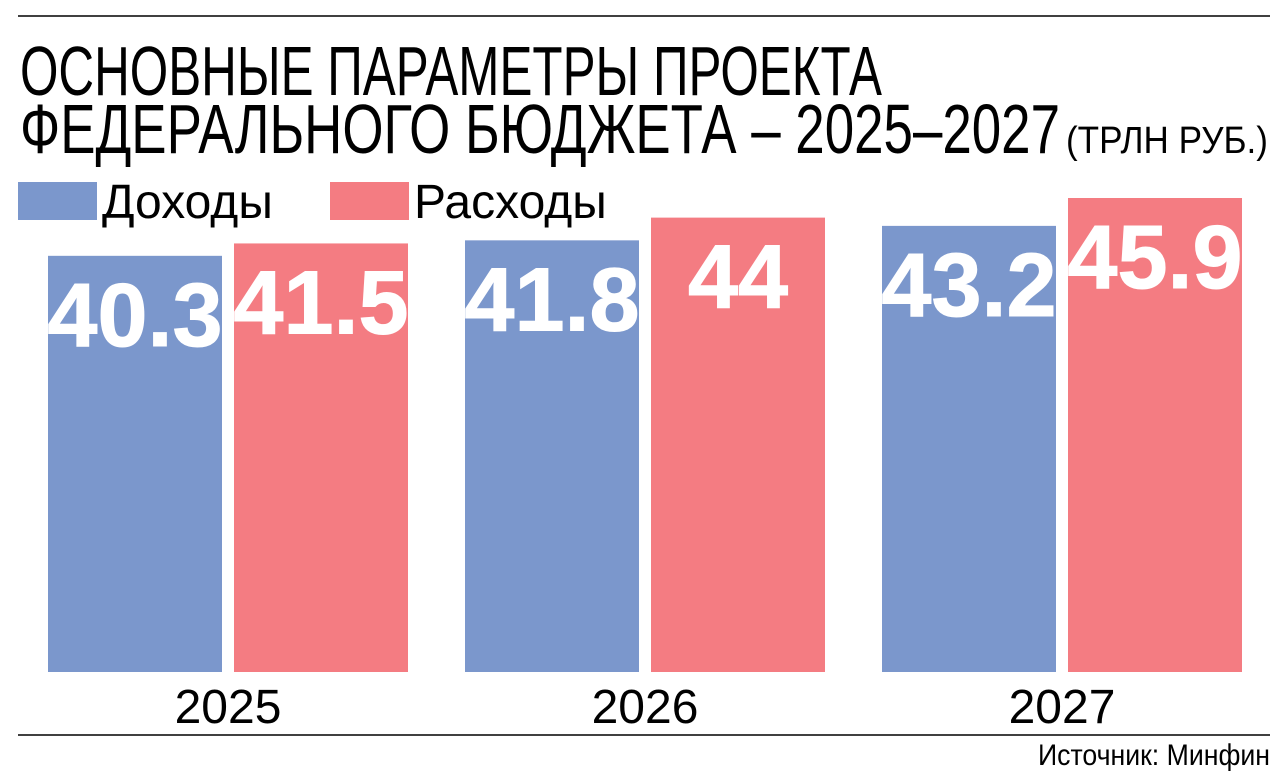 This screenshot has width=1288, height=777. Describe the element at coordinates (1167, 141) in the screenshot. I see `unit-label: (ТРЛН РУБ.)` at that location.